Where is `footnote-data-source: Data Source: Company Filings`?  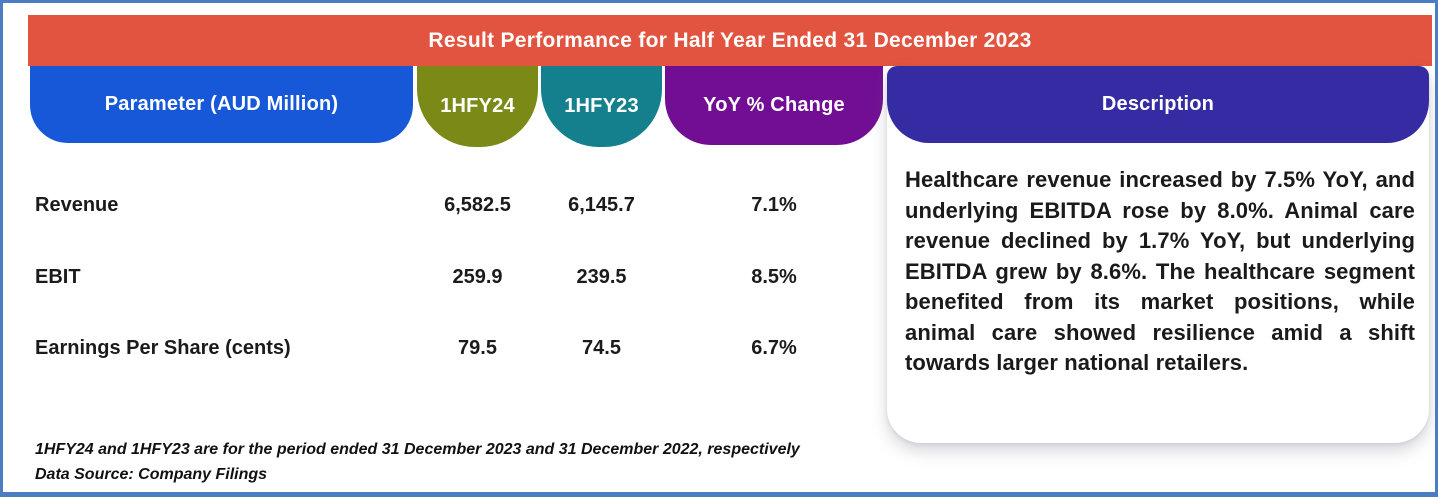 footnote-data-source: Data Source: Company Filings is located at coordinates (151, 474).